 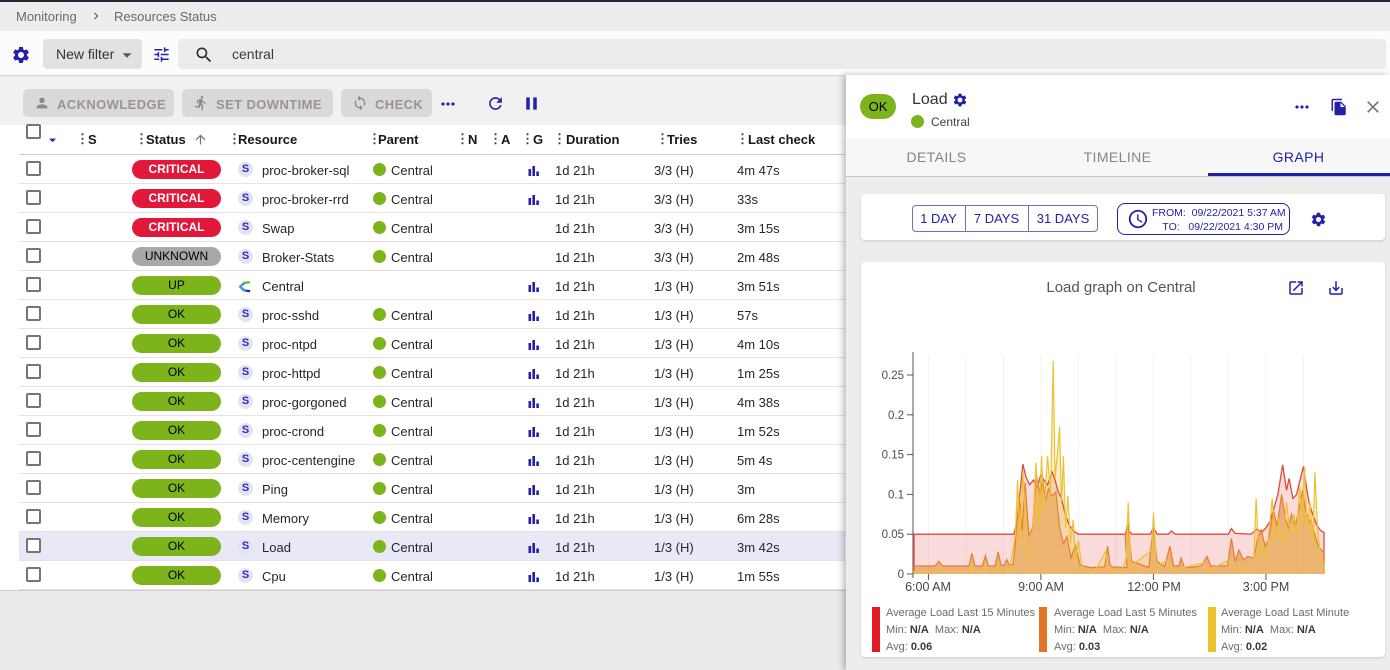 What do you see at coordinates (901, 575) in the screenshot?
I see `svg-text: 0` at bounding box center [901, 575].